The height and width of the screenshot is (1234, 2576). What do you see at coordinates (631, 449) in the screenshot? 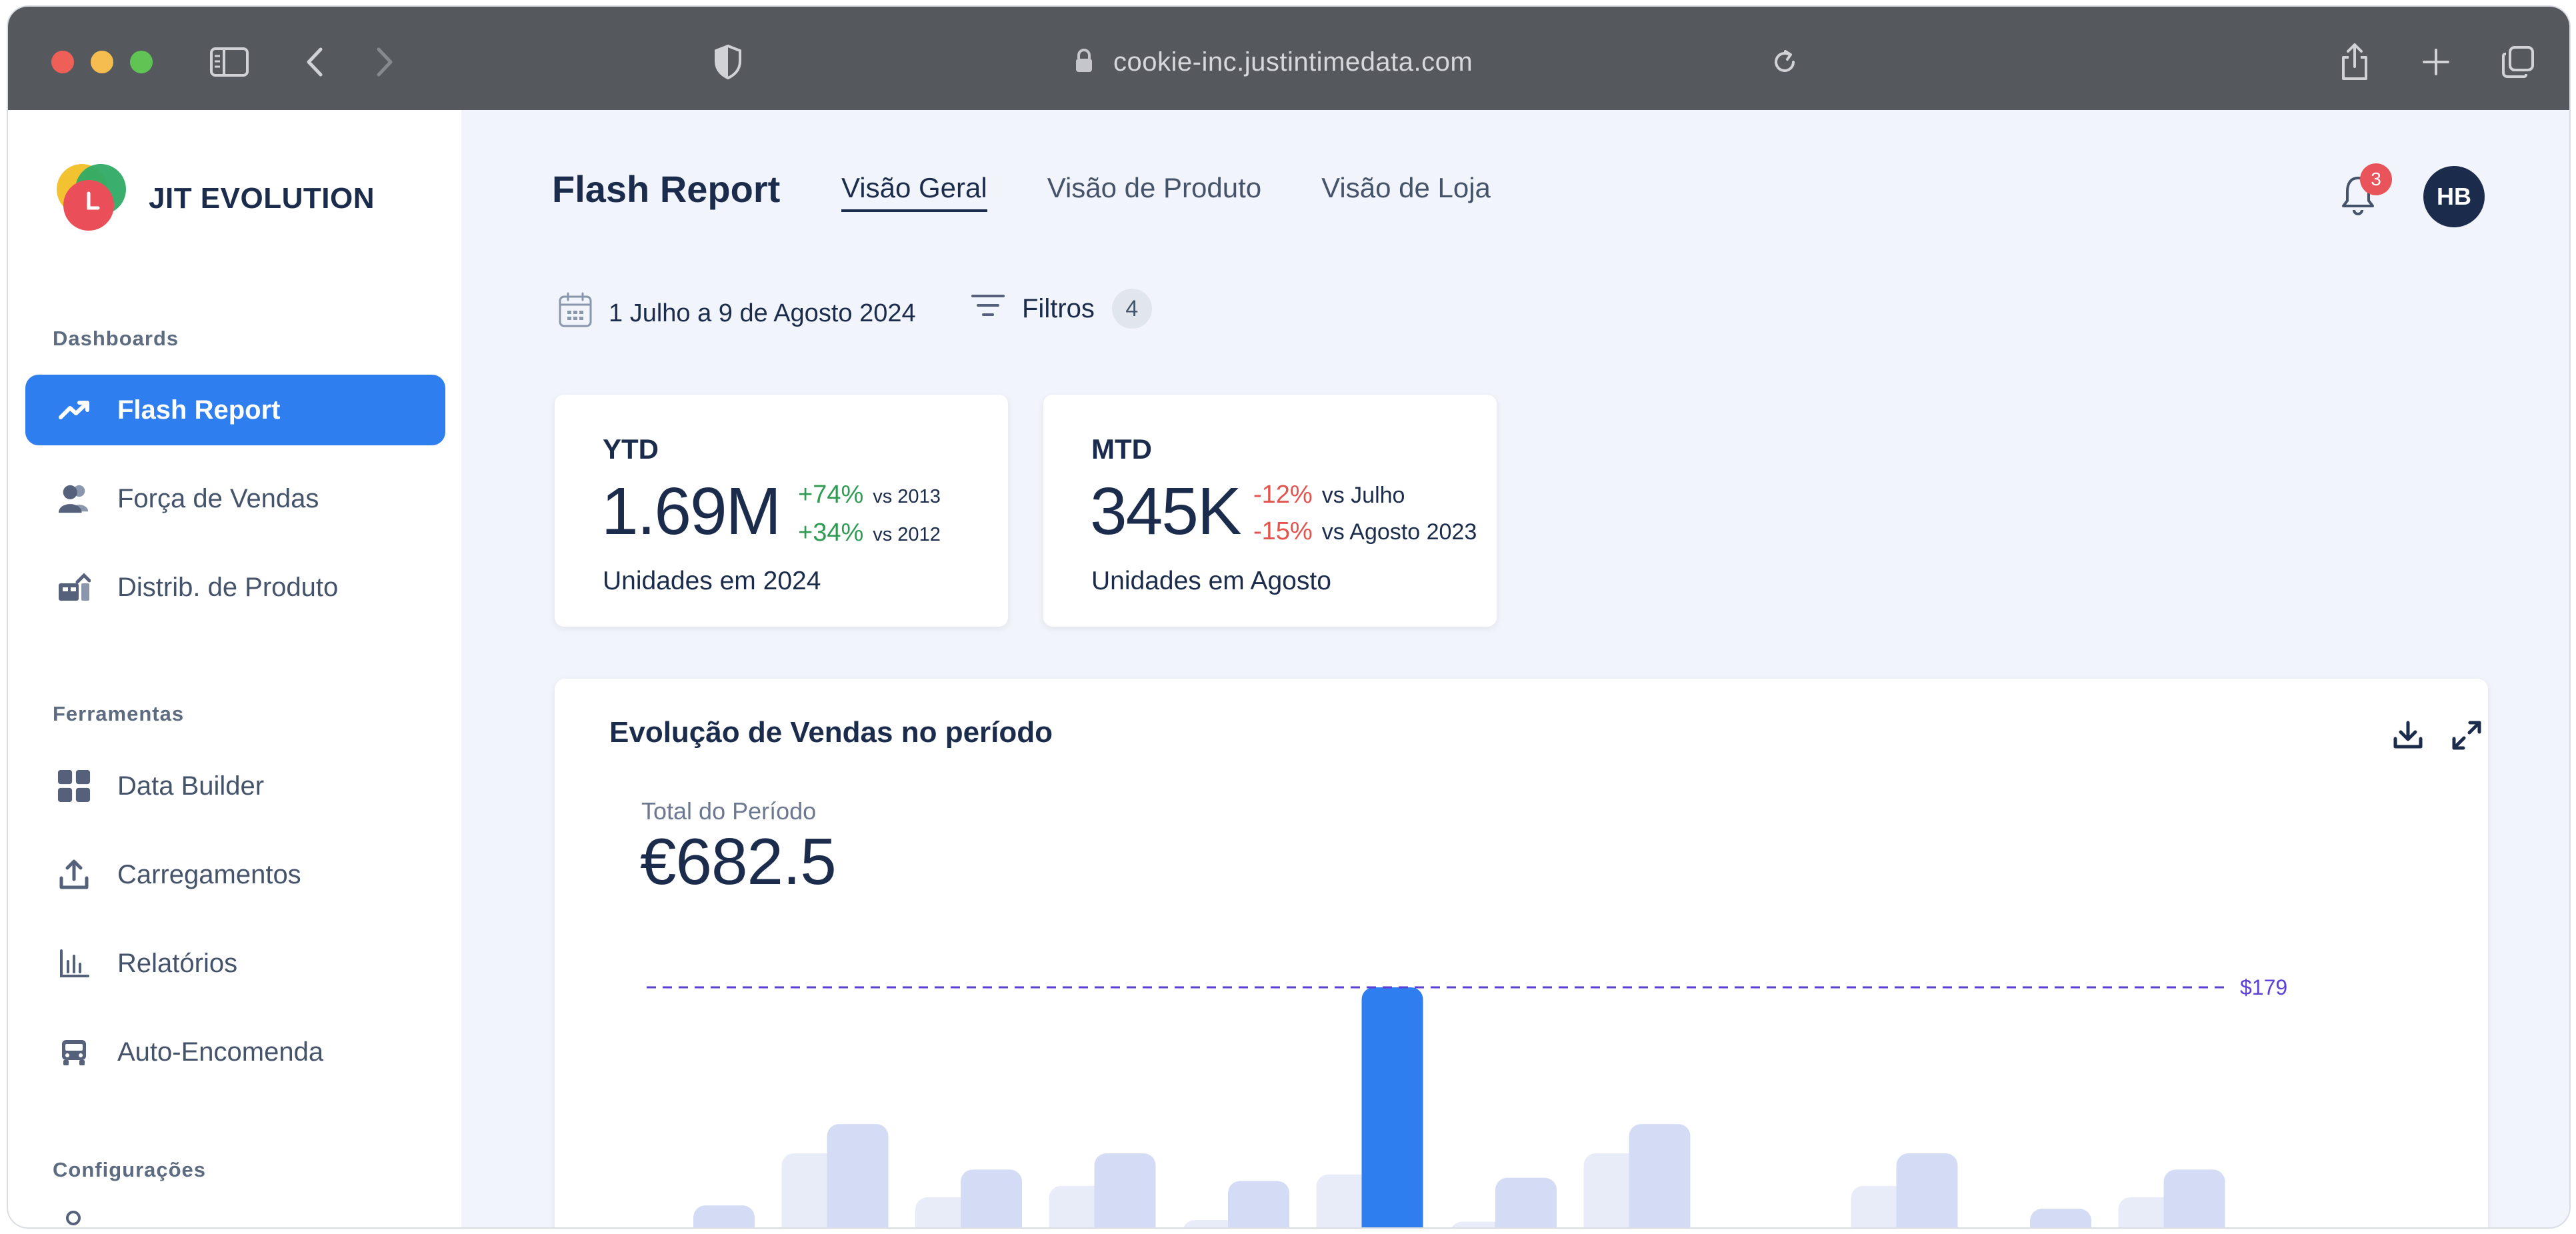
I see `kpi-label: YTD` at bounding box center [631, 449].